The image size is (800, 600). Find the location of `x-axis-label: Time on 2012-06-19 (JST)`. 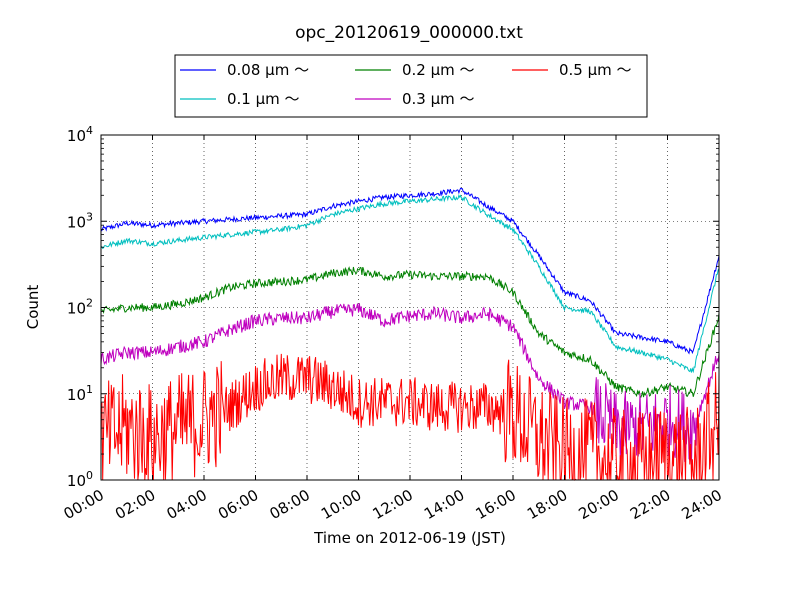

x-axis-label: Time on 2012-06-19 (JST) is located at coordinates (409, 538).